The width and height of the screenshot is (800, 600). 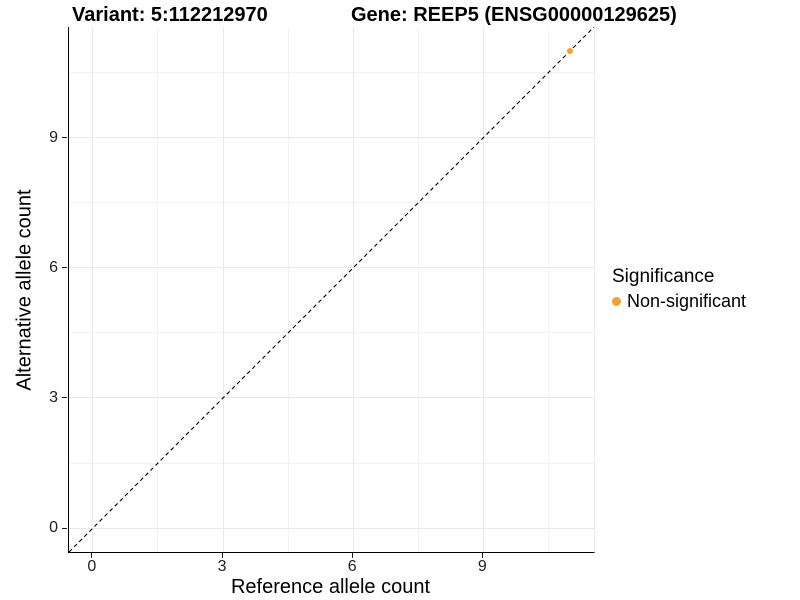 What do you see at coordinates (330, 568) in the screenshot?
I see `x-tick-labels: 0 3 6 9` at bounding box center [330, 568].